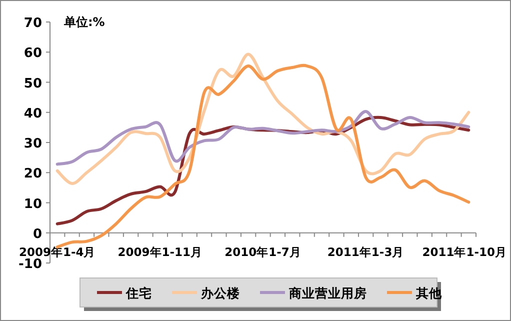 The image size is (511, 321). I want to click on x-tick-label: 2011年1-10月, so click(464, 252).